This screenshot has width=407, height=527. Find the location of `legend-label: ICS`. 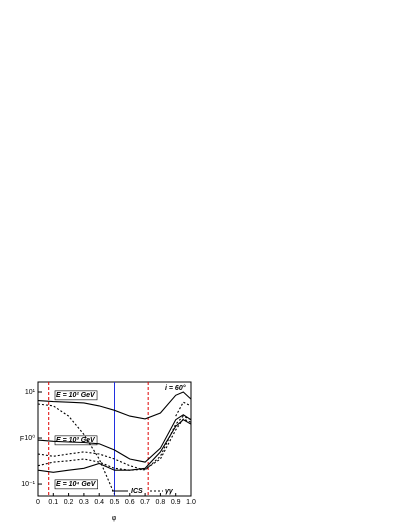

legend-label: ICS is located at coordinates (137, 491).